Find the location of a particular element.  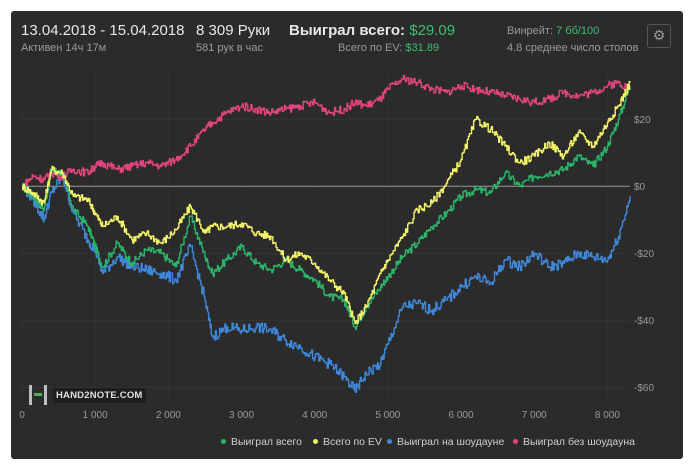

legend-item-showdown: Выиграл на шоудауне is located at coordinates (445, 442).